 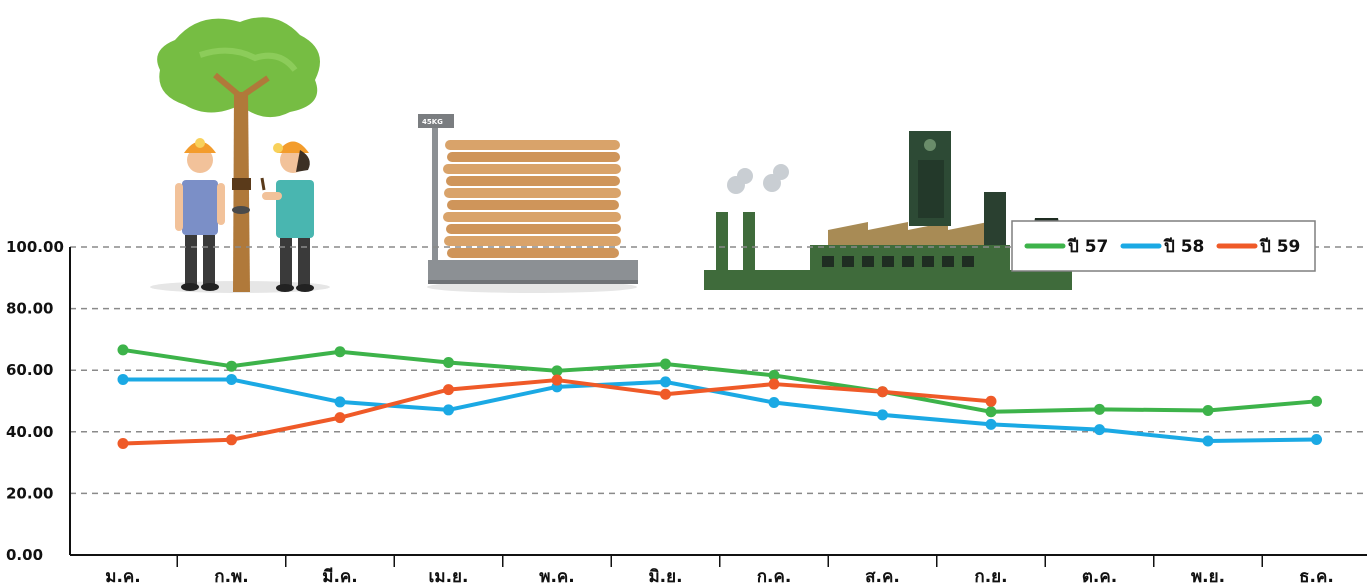 What do you see at coordinates (1208, 575) in the screenshot?
I see `x-tick-label: พ.ย.` at bounding box center [1208, 575].